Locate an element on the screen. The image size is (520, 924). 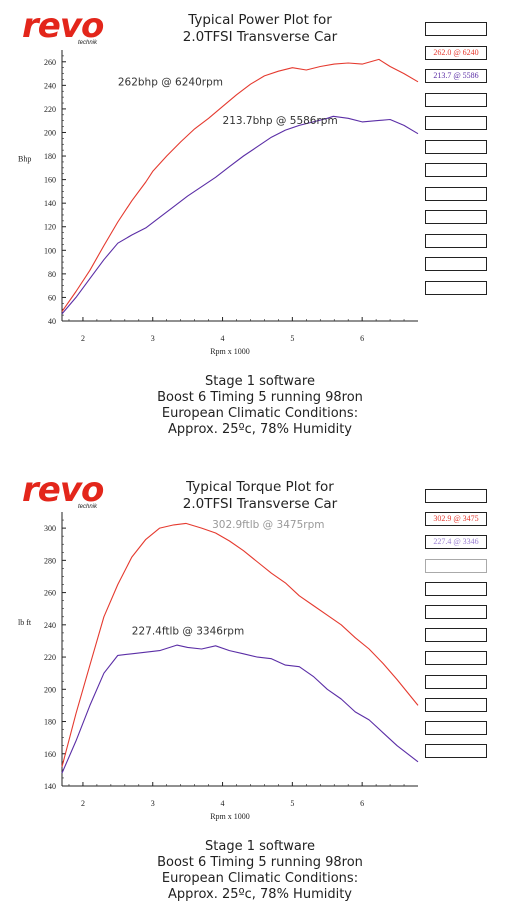
chart-title-line-1: Typical Power Plot for is located at coordinates (260, 20).